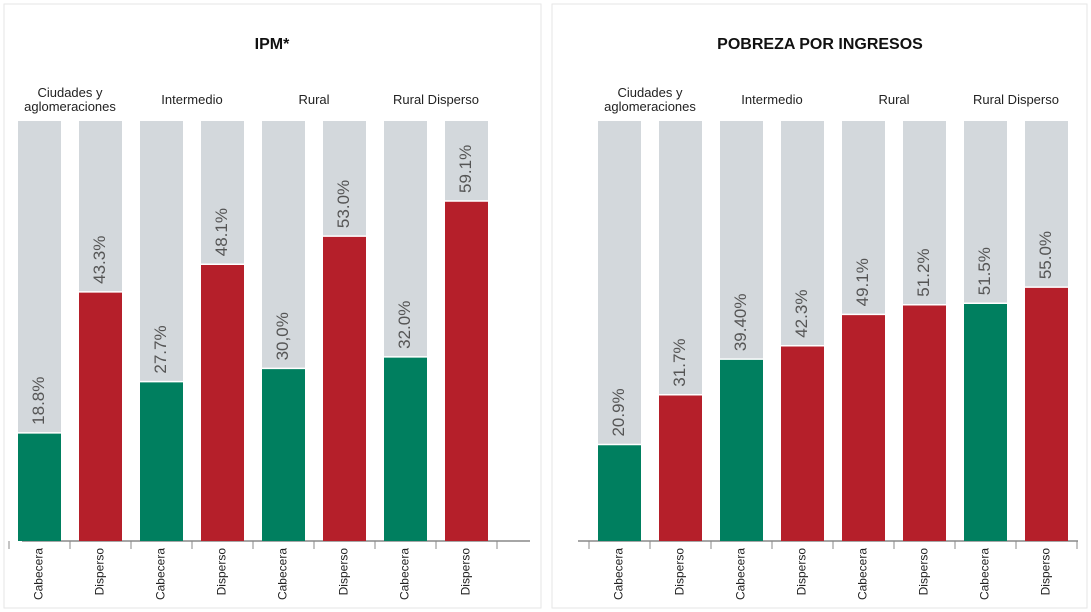 This screenshot has width=1091, height=612. Describe the element at coordinates (679, 362) in the screenshot. I see `value-label: 31.7%` at that location.